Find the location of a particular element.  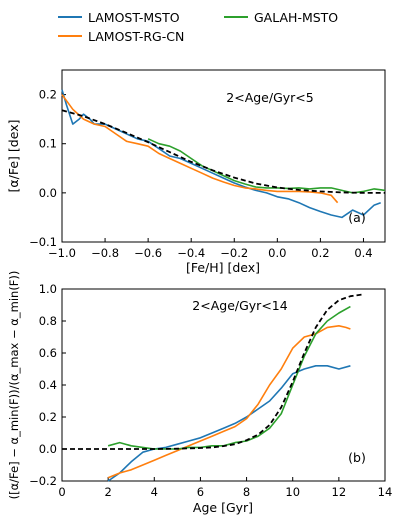

panel-b-line-lamost-msto is located at coordinates (229, 423).